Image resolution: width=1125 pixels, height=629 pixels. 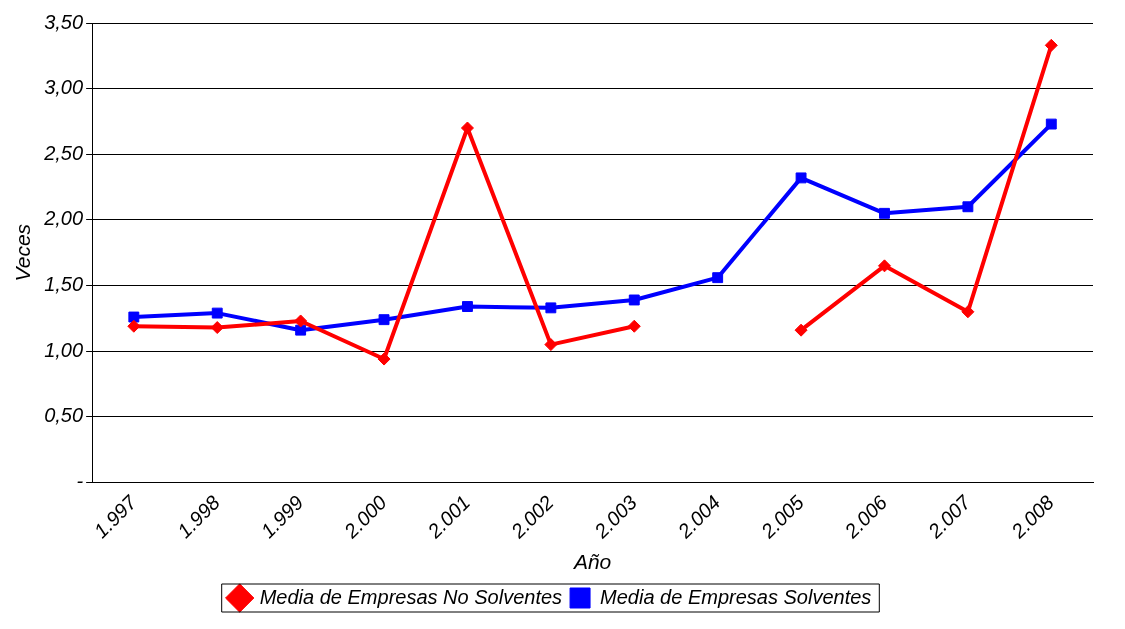 I want to click on y-tick-label: -, so click(x=80, y=481).